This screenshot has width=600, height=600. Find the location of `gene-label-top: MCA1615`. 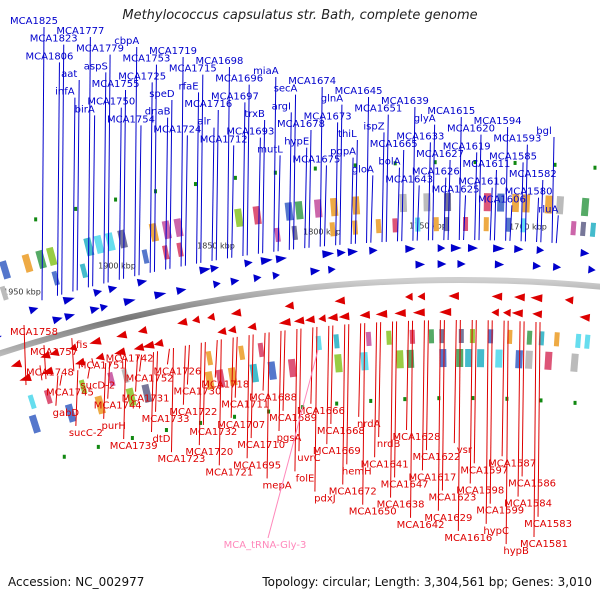

gene-label-top: MCA1615 is located at coordinates (451, 111).